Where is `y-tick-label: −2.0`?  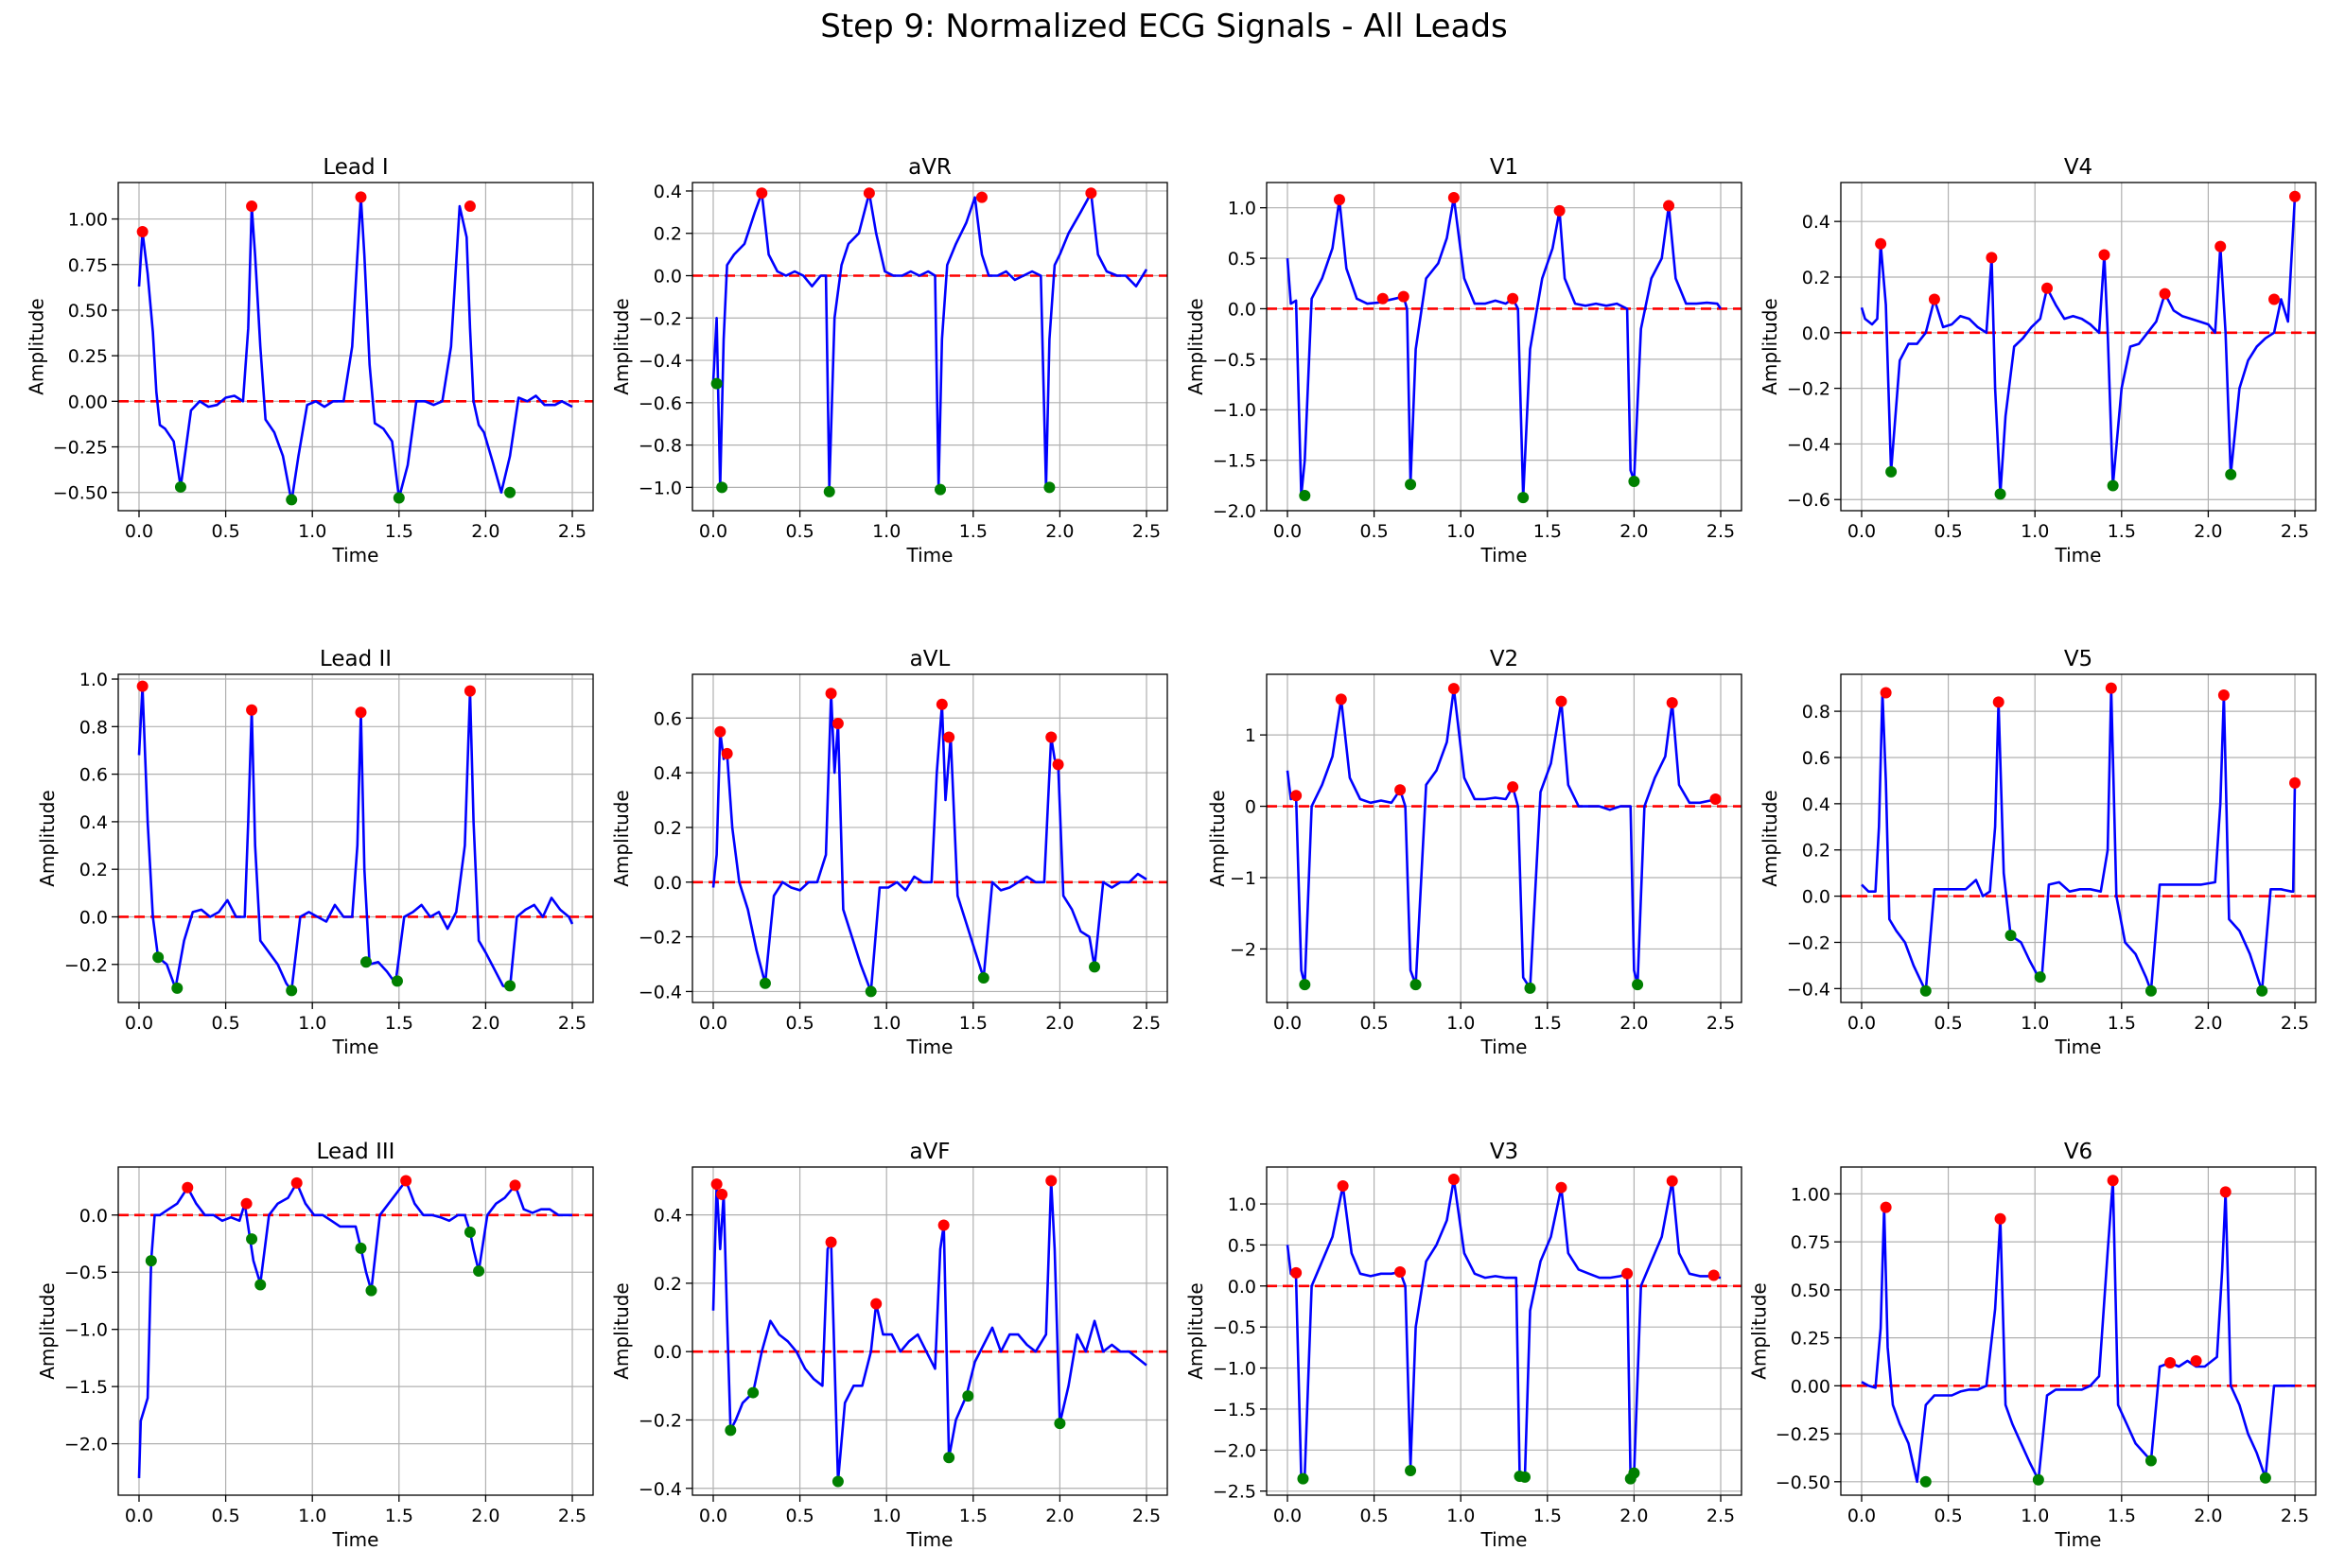
y-tick-label: −2.0 is located at coordinates (1234, 512).